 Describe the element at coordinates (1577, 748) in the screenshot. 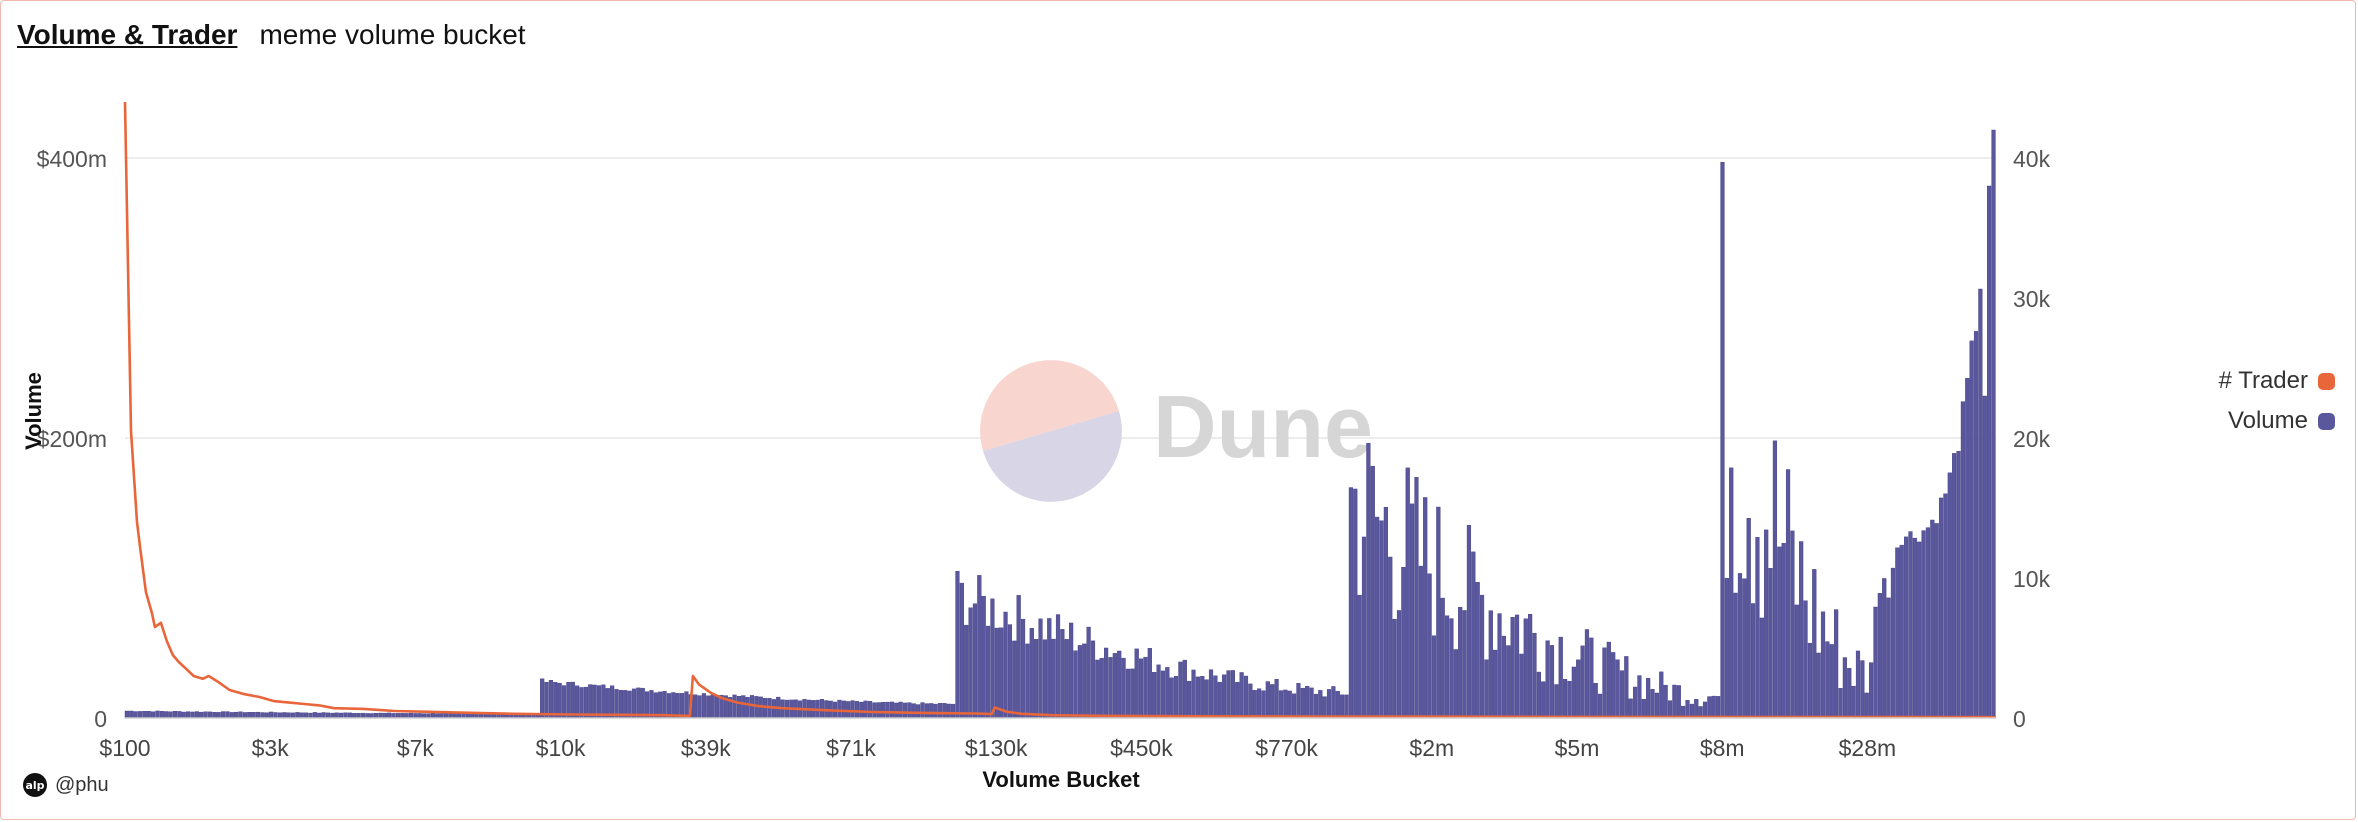

I see `x-tick-label: $5m` at that location.